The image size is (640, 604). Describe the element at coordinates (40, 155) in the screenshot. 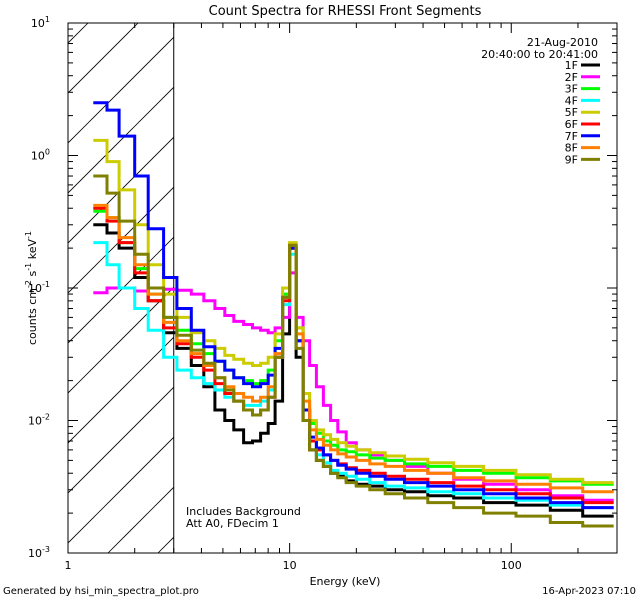

I see `y-tick-label: 10⁰` at that location.